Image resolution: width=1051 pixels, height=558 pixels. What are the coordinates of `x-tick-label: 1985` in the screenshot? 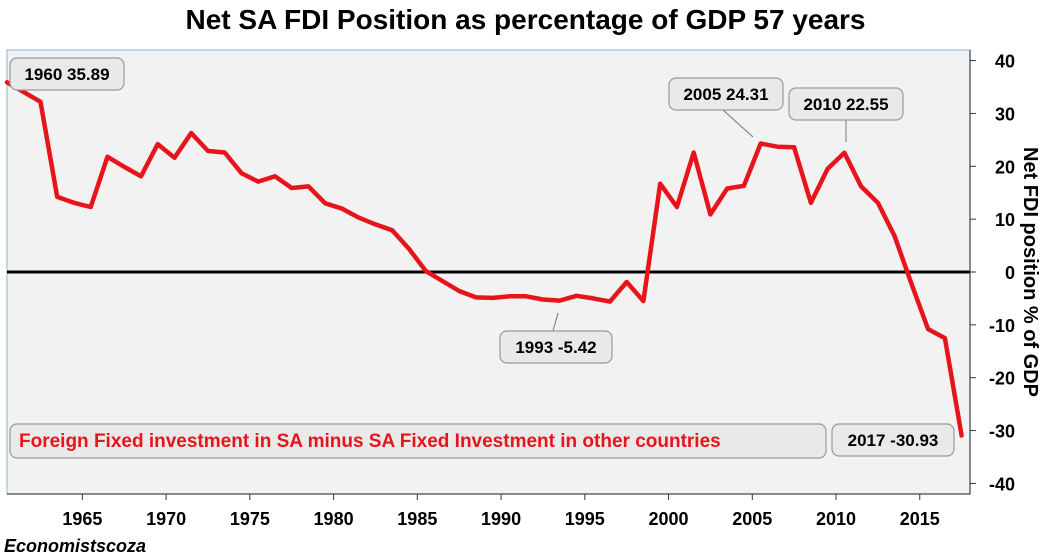 It's located at (417, 519).